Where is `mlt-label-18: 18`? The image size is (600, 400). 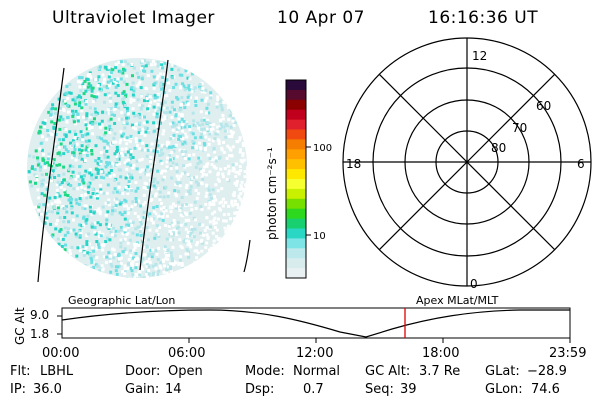 mlt-label-18: 18 is located at coordinates (353, 164).